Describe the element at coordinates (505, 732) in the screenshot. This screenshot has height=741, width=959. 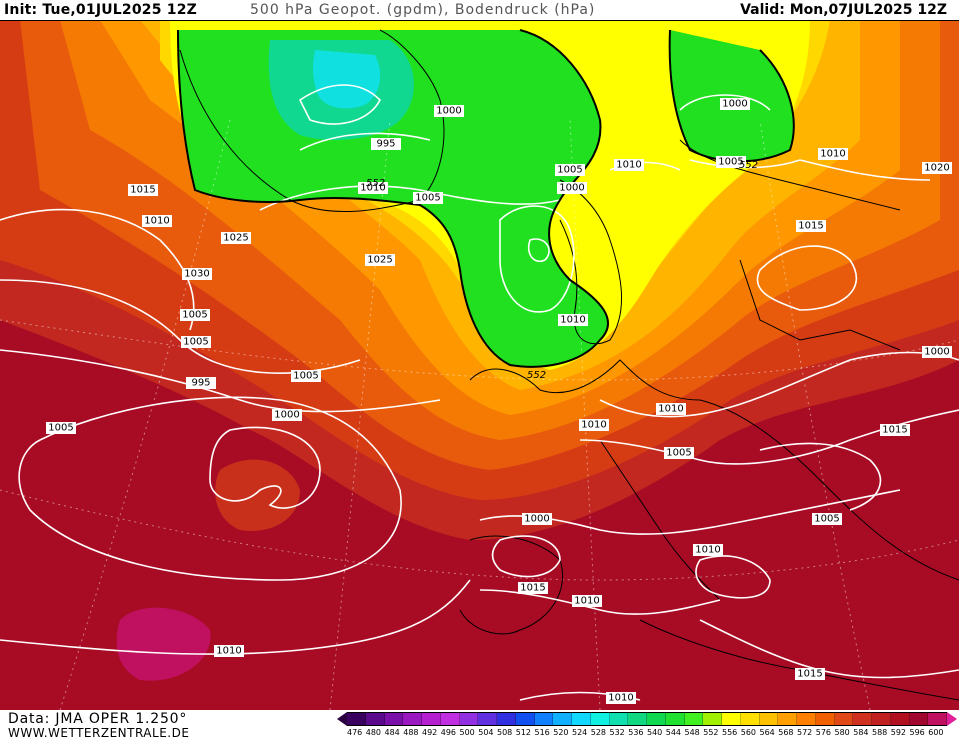
I see `legend-tick-label: 508` at that location.